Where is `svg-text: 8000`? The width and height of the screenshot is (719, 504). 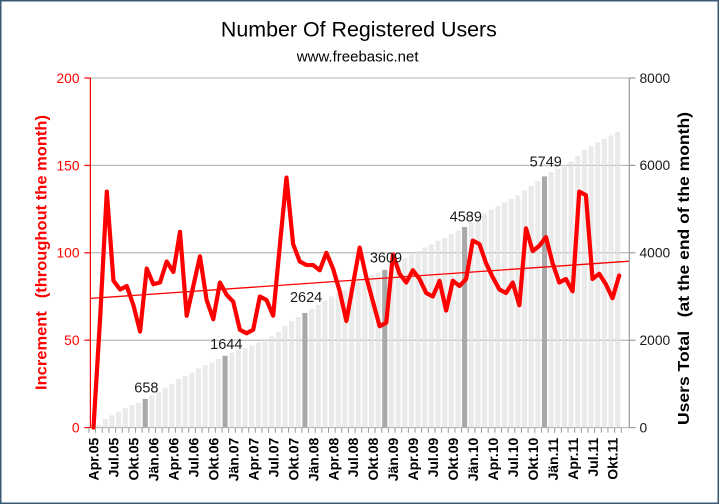 svg-text: 8000 is located at coordinates (655, 78).